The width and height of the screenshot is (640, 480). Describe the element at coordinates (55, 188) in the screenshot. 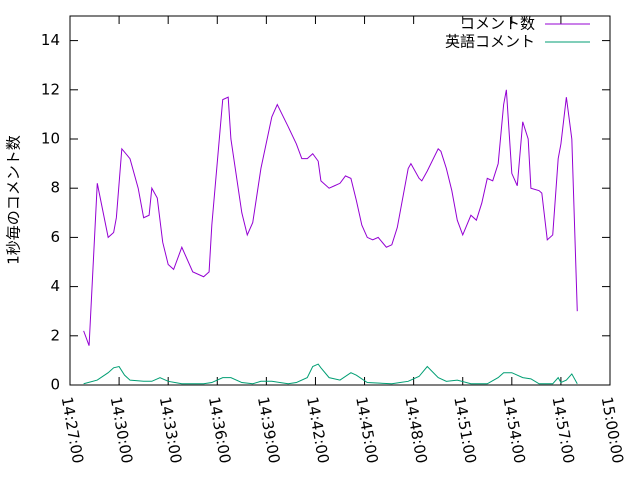

I see `y-tick-label: 8` at that location.